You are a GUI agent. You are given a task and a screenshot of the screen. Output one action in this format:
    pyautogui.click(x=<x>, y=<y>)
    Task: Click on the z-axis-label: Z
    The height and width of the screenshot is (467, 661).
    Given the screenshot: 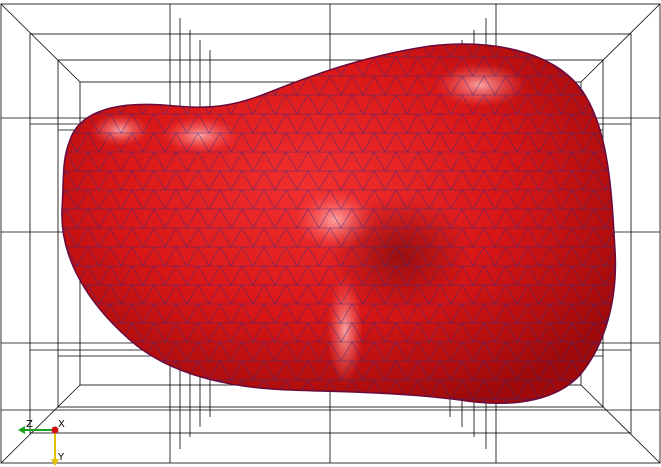 What is the action you would take?
    pyautogui.click(x=29, y=424)
    